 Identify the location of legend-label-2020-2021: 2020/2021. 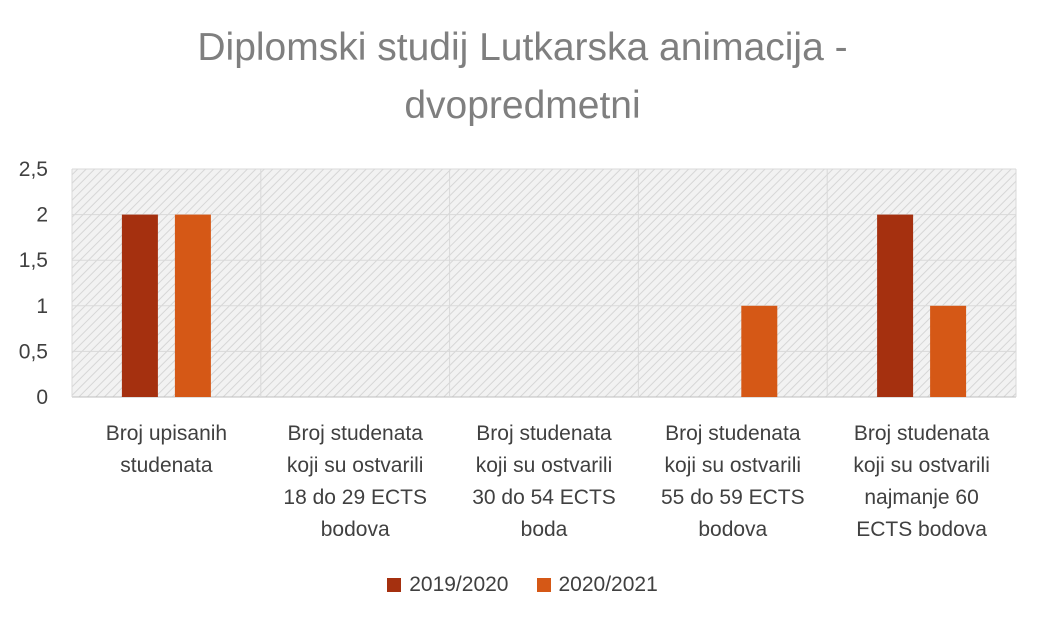
(608, 584).